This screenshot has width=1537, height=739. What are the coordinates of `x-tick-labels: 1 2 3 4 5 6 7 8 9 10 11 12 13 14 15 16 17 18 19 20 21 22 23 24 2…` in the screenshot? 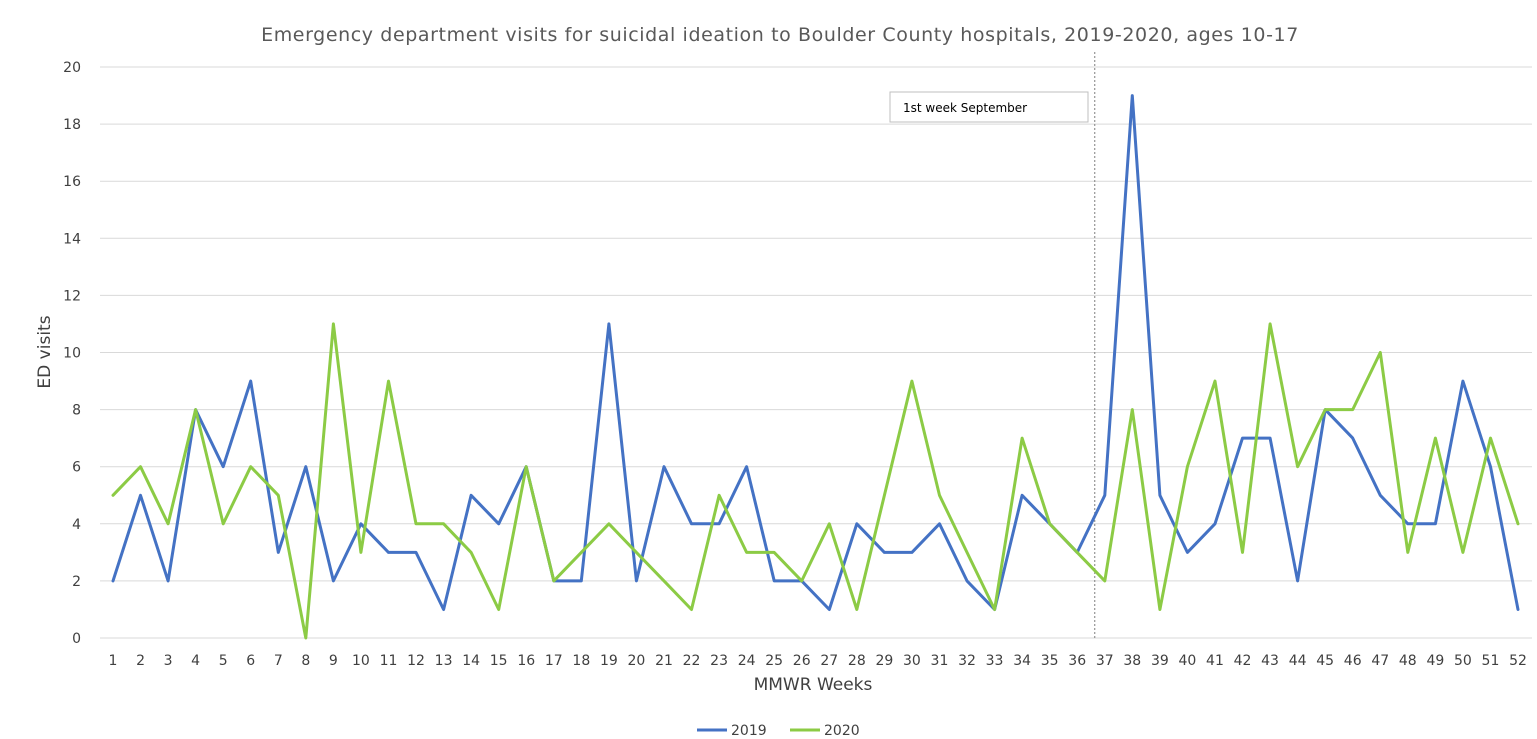 It's located at (818, 661).